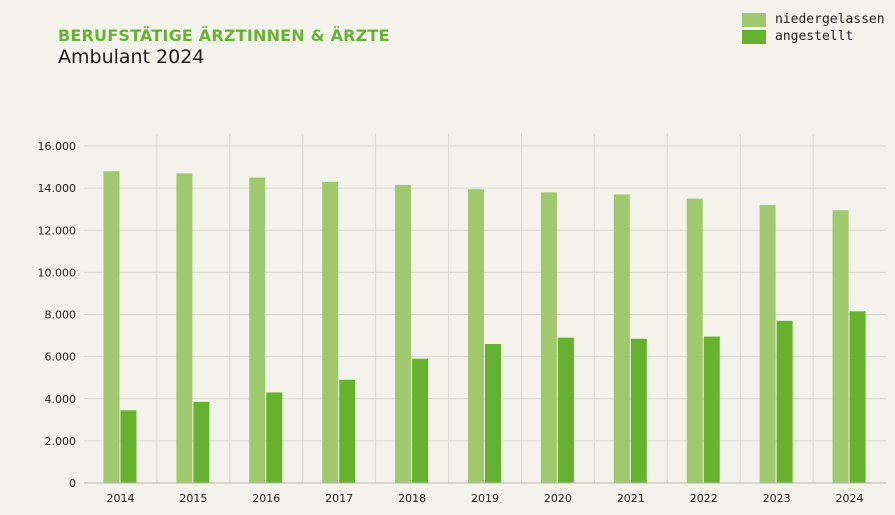  I want to click on x-tick-label: 2017, so click(339, 498).